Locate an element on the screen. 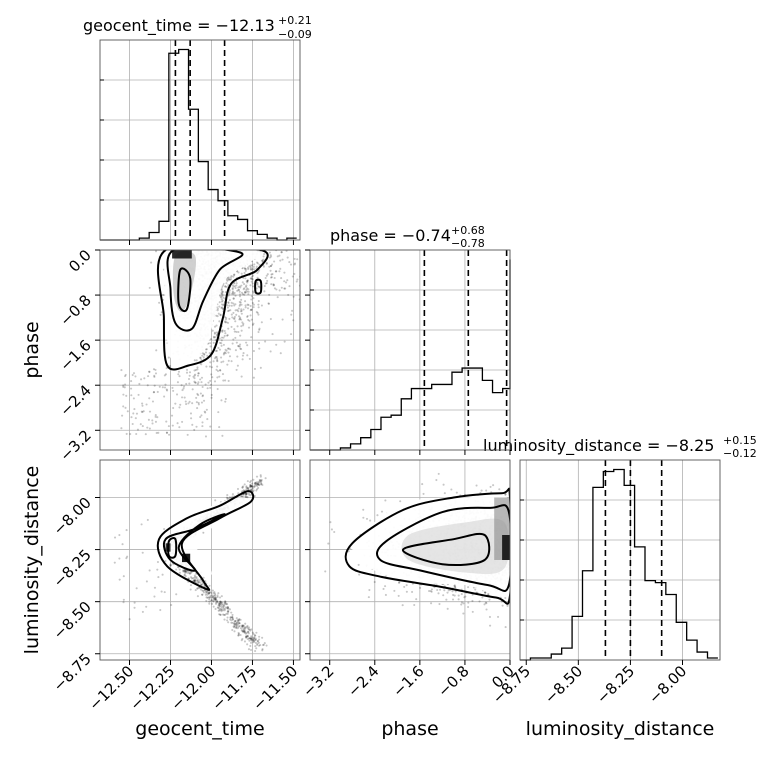 The height and width of the screenshot is (760, 760). panel-content is located at coordinates (410, 560).